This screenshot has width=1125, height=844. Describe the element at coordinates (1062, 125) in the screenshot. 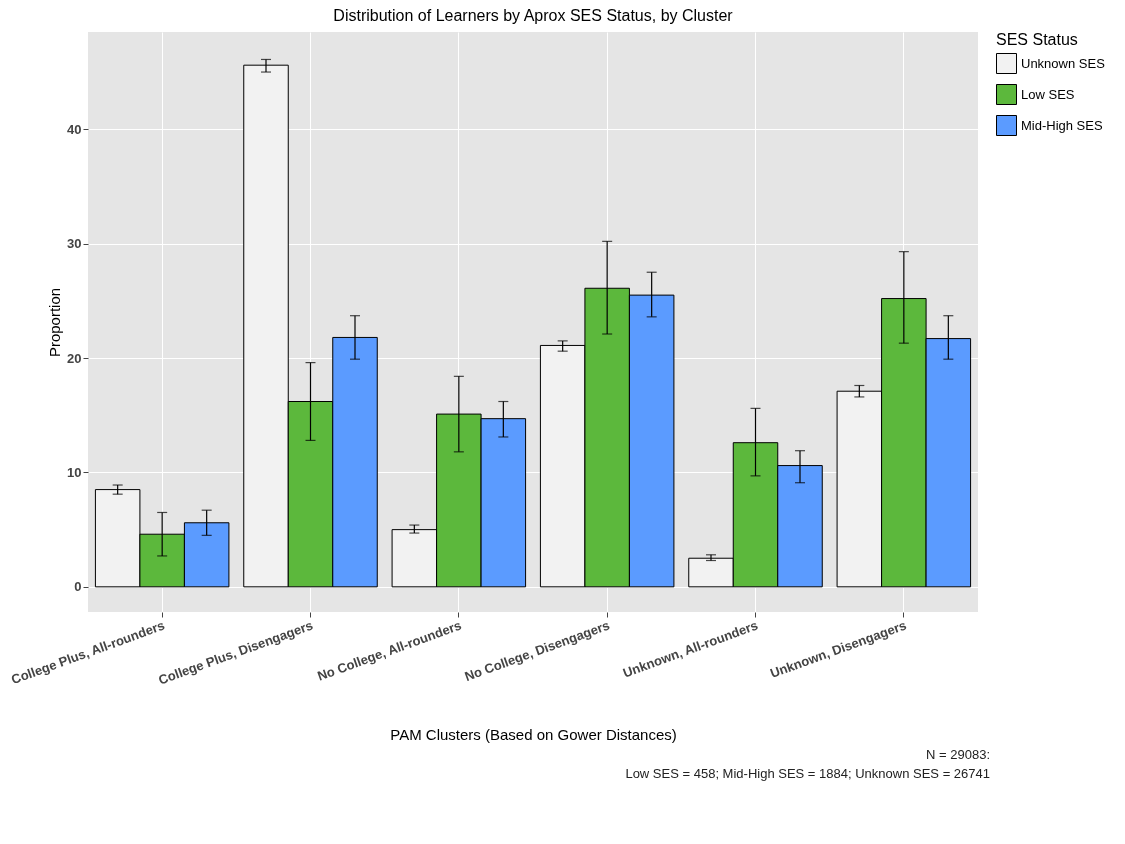

I see `legend-label: Mid-High SES` at that location.